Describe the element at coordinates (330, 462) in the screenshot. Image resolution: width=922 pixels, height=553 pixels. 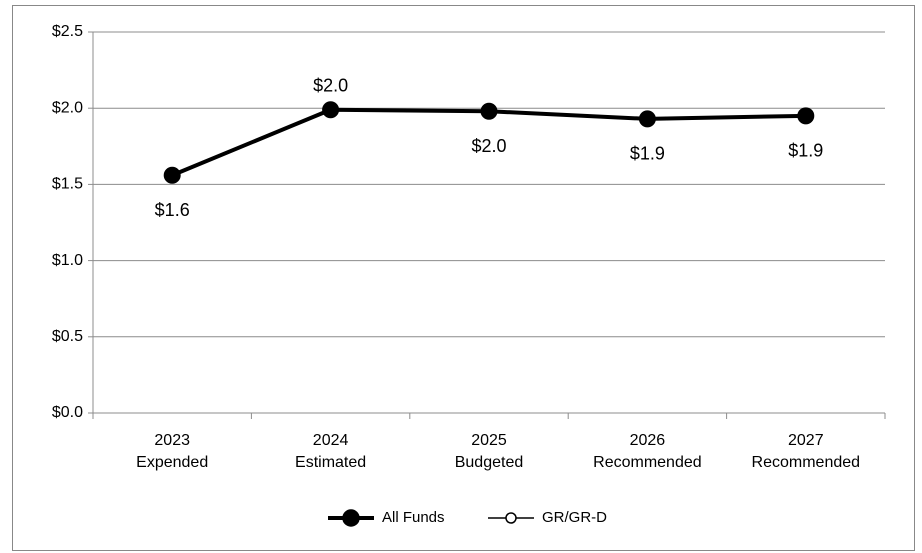
I see `x-tick-label: Estimated` at that location.